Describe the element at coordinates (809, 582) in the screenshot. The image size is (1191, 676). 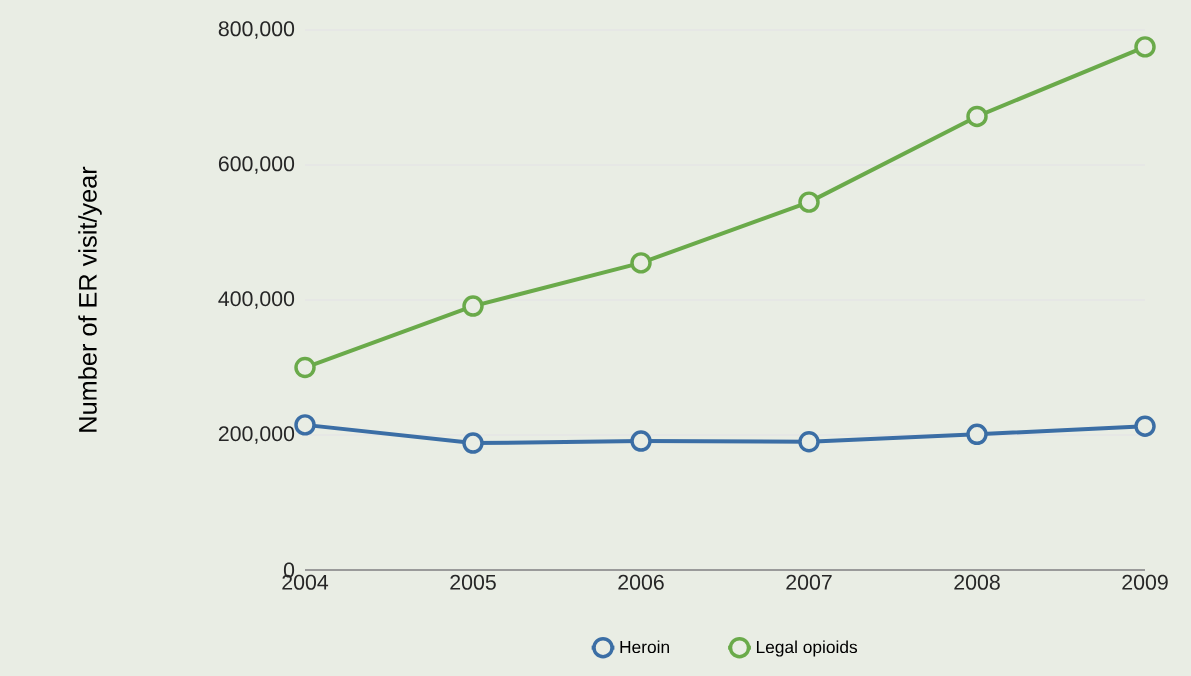
I see `x-tick-label: 2007` at that location.